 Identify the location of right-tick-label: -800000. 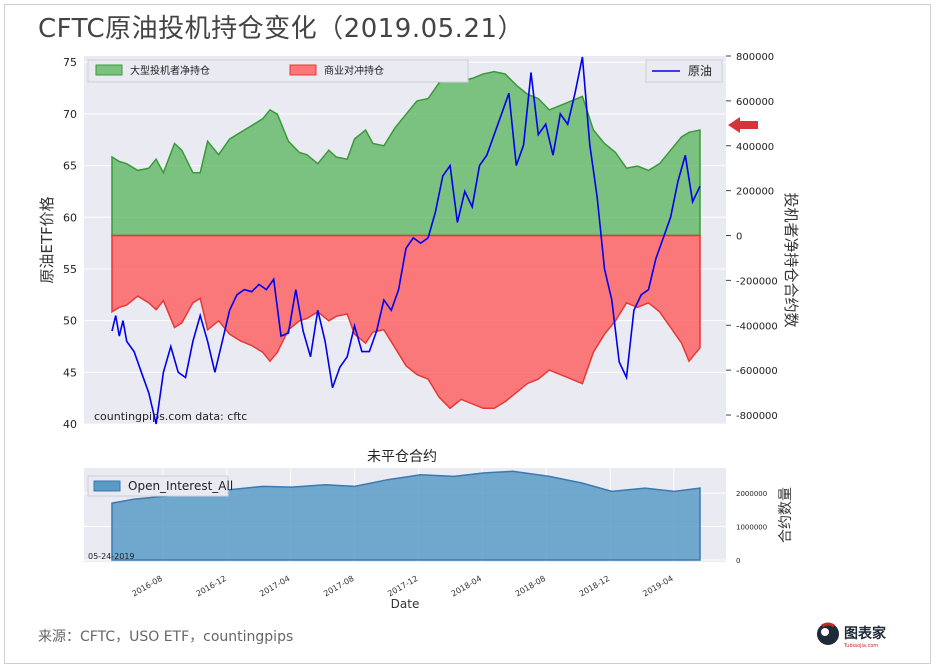
(757, 416).